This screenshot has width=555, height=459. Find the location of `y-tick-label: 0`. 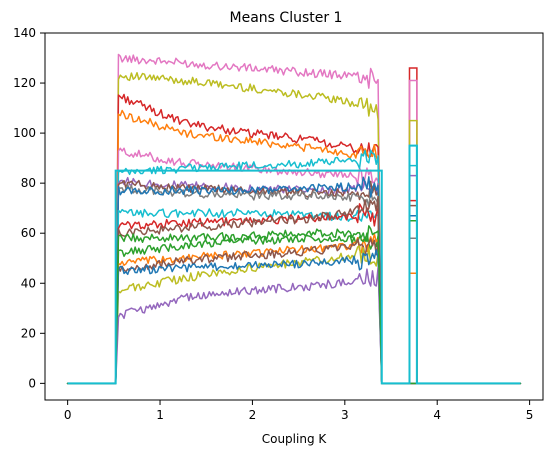

y-tick-label: 0 is located at coordinates (32, 383).